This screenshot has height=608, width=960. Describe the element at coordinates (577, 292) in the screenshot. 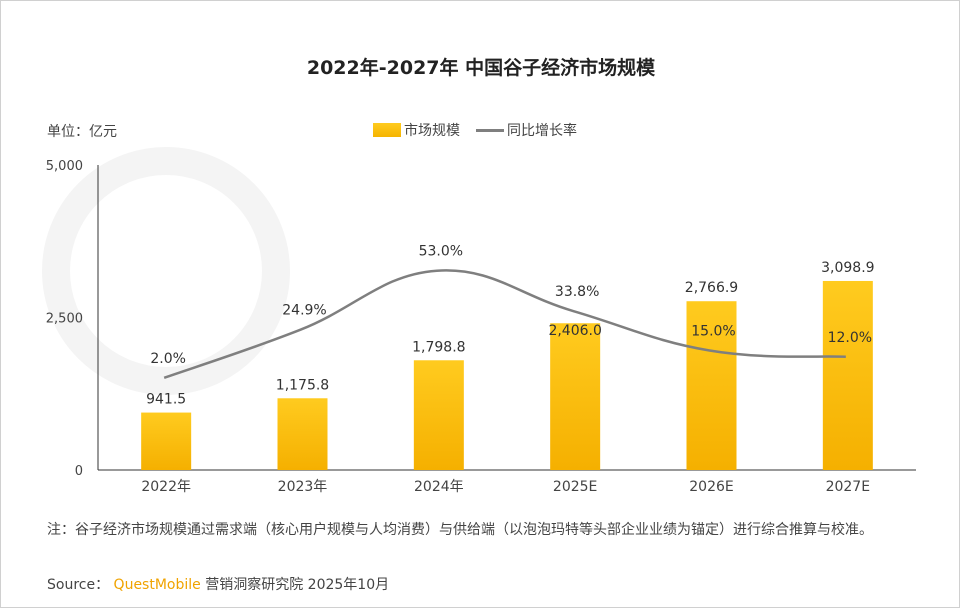

I see `rate-label: 33.8%` at that location.